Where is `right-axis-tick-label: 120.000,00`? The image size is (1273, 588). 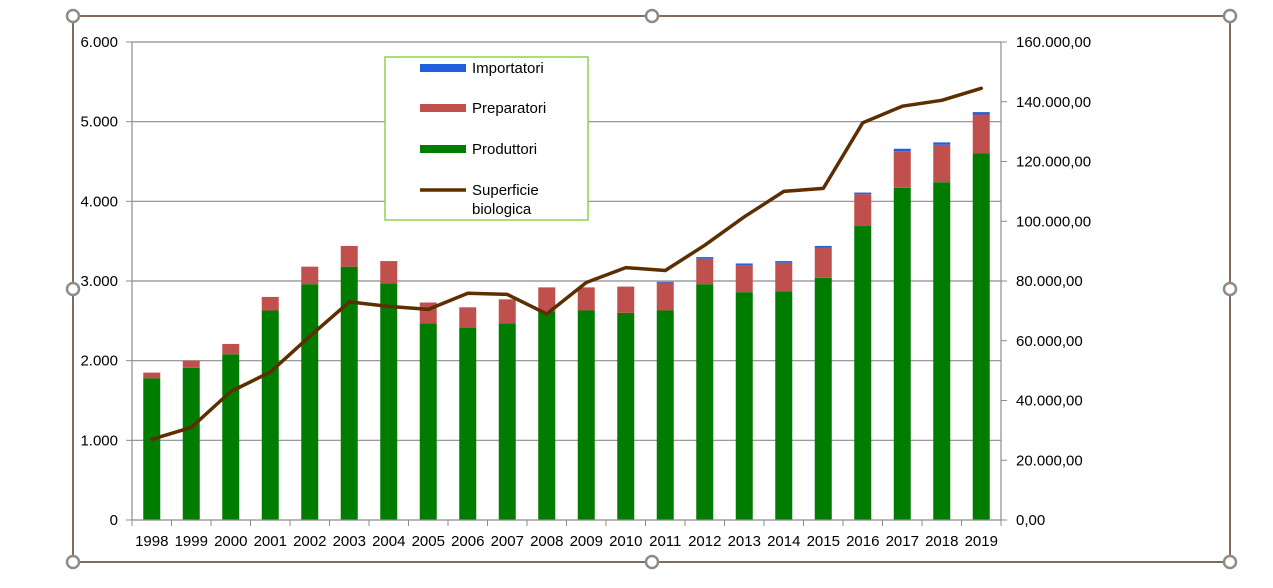 right-axis-tick-label: 120.000,00 is located at coordinates (1053, 162).